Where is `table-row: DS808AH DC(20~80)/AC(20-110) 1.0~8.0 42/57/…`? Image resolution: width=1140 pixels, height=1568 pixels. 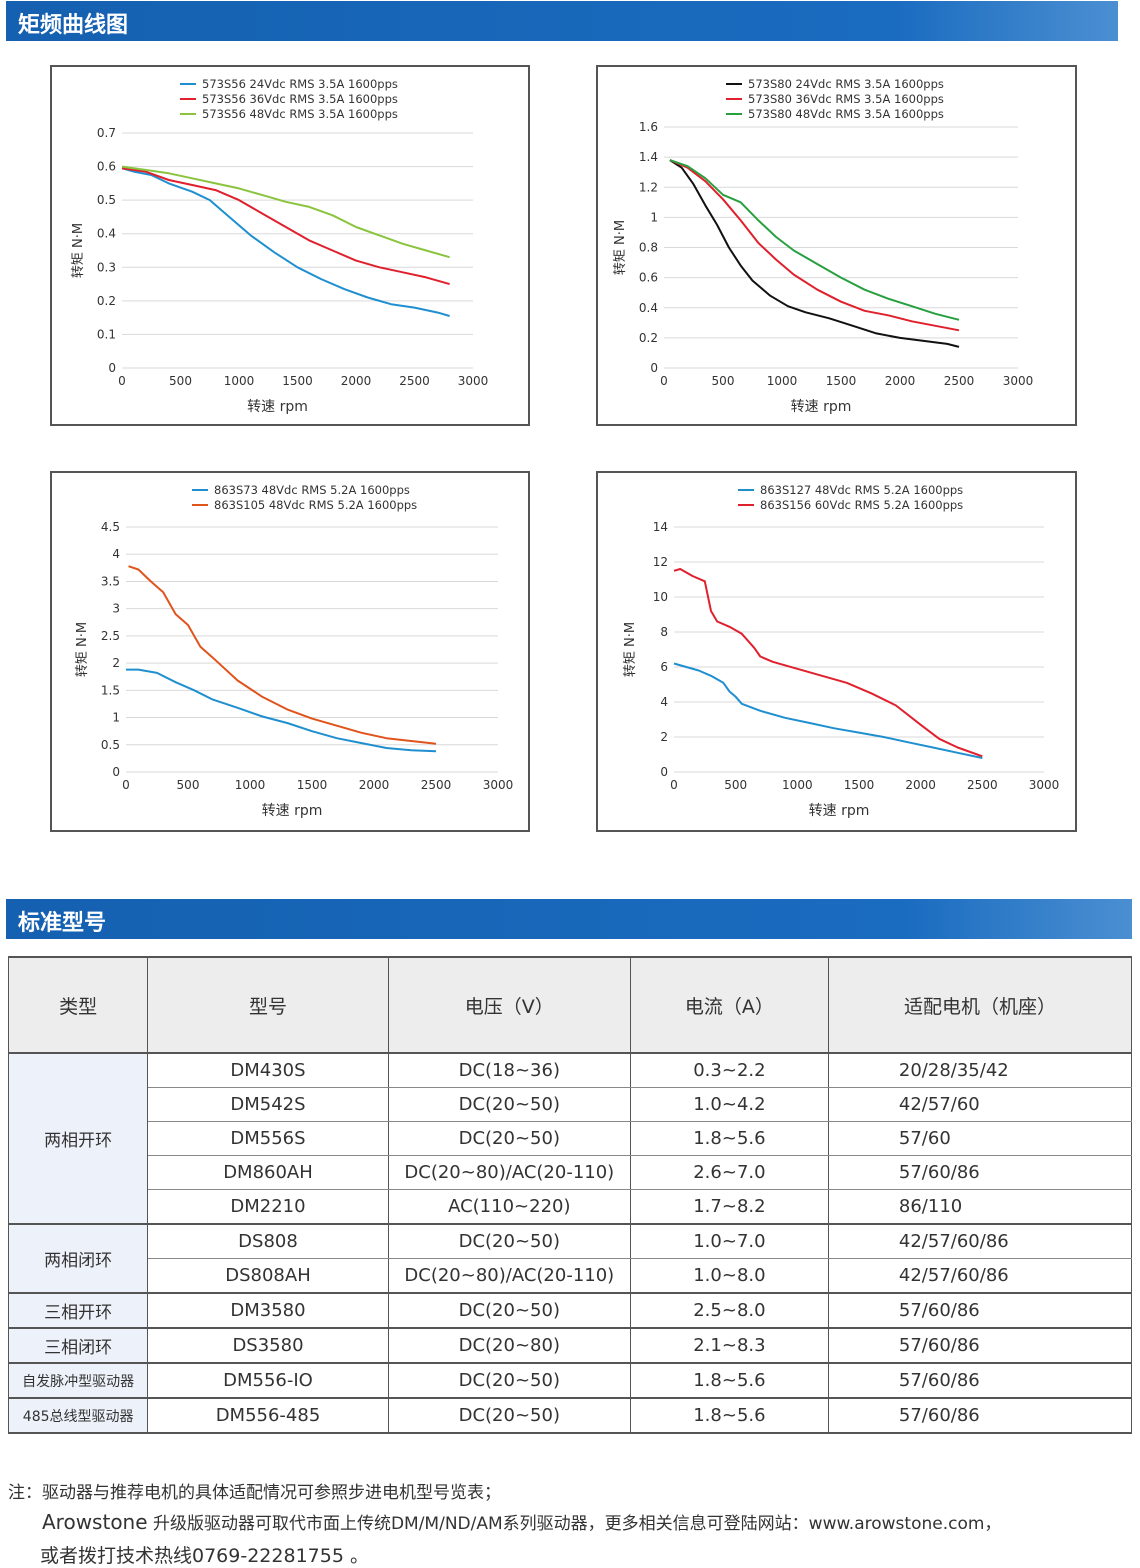
table-row: DS808AH DC(20~80)/AC(20-110) 1.0~8.0 42/57/… is located at coordinates (571, 1276).